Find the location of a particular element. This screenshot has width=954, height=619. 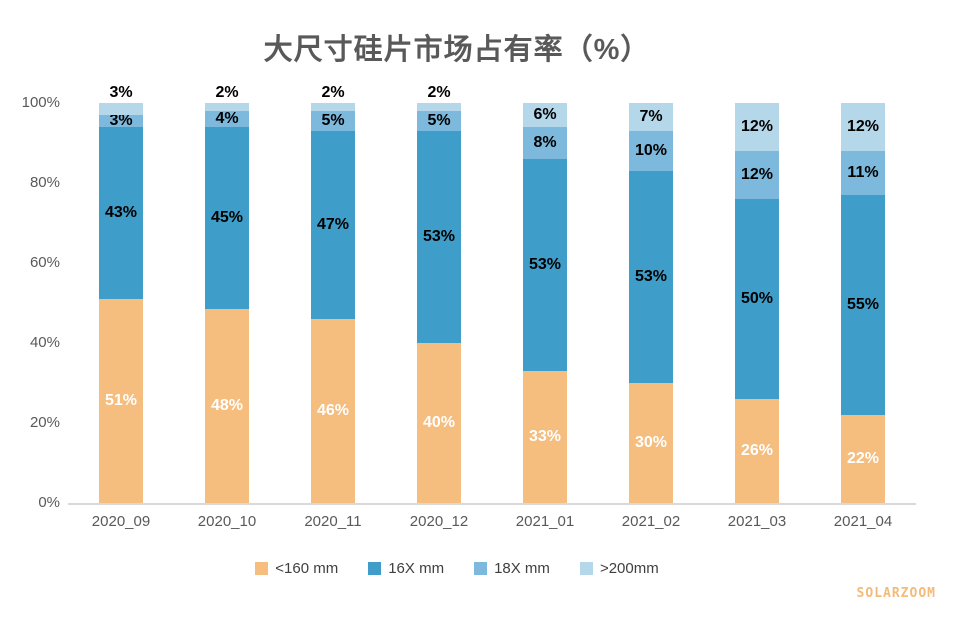

data-label-16X mm-2020_09: 43% is located at coordinates (121, 212).